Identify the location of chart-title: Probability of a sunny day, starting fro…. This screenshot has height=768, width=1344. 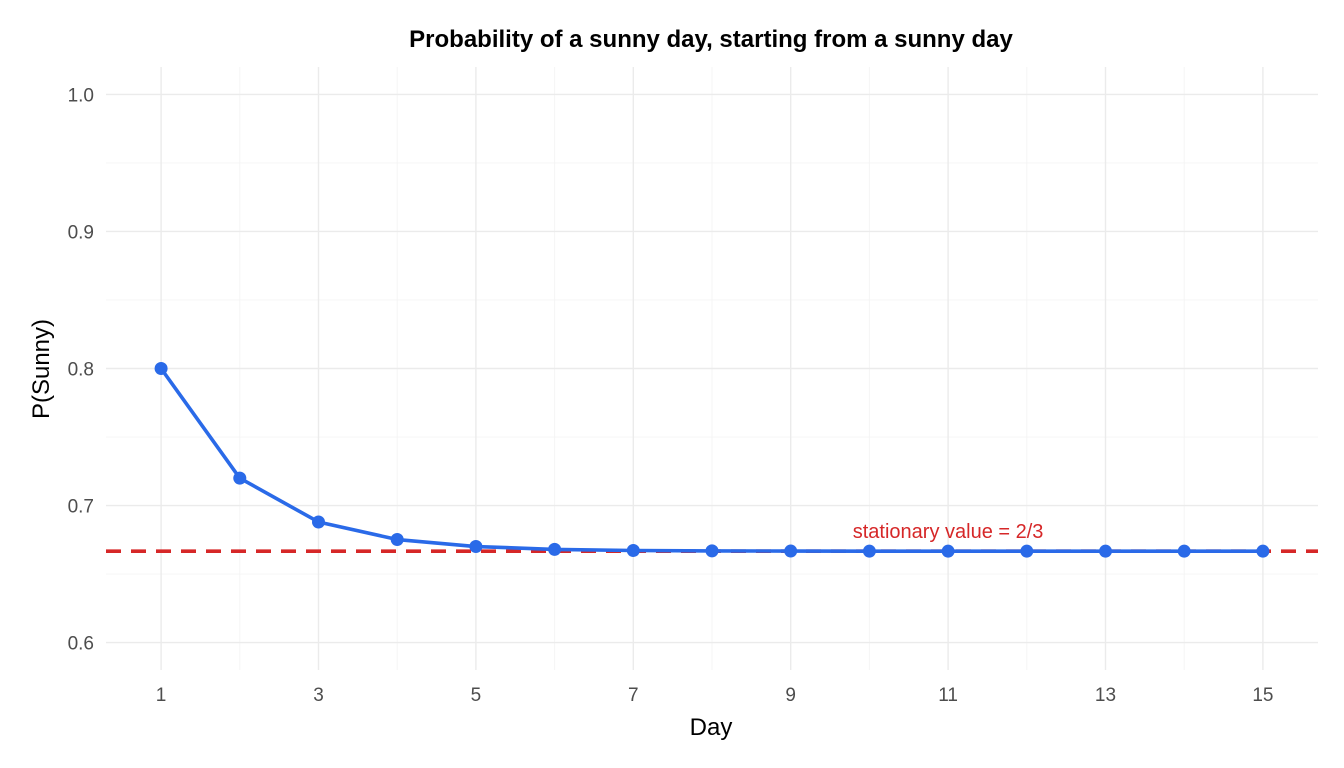
(711, 39).